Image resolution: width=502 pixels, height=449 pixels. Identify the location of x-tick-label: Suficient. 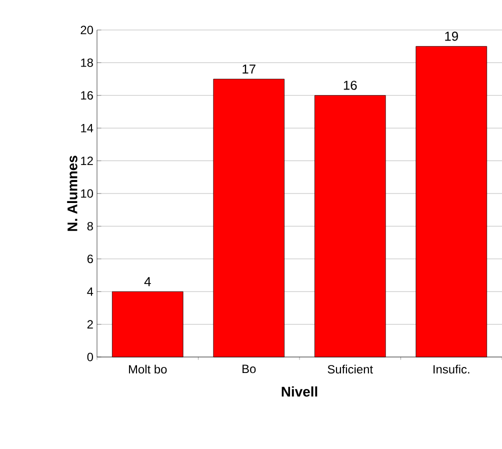
(350, 369).